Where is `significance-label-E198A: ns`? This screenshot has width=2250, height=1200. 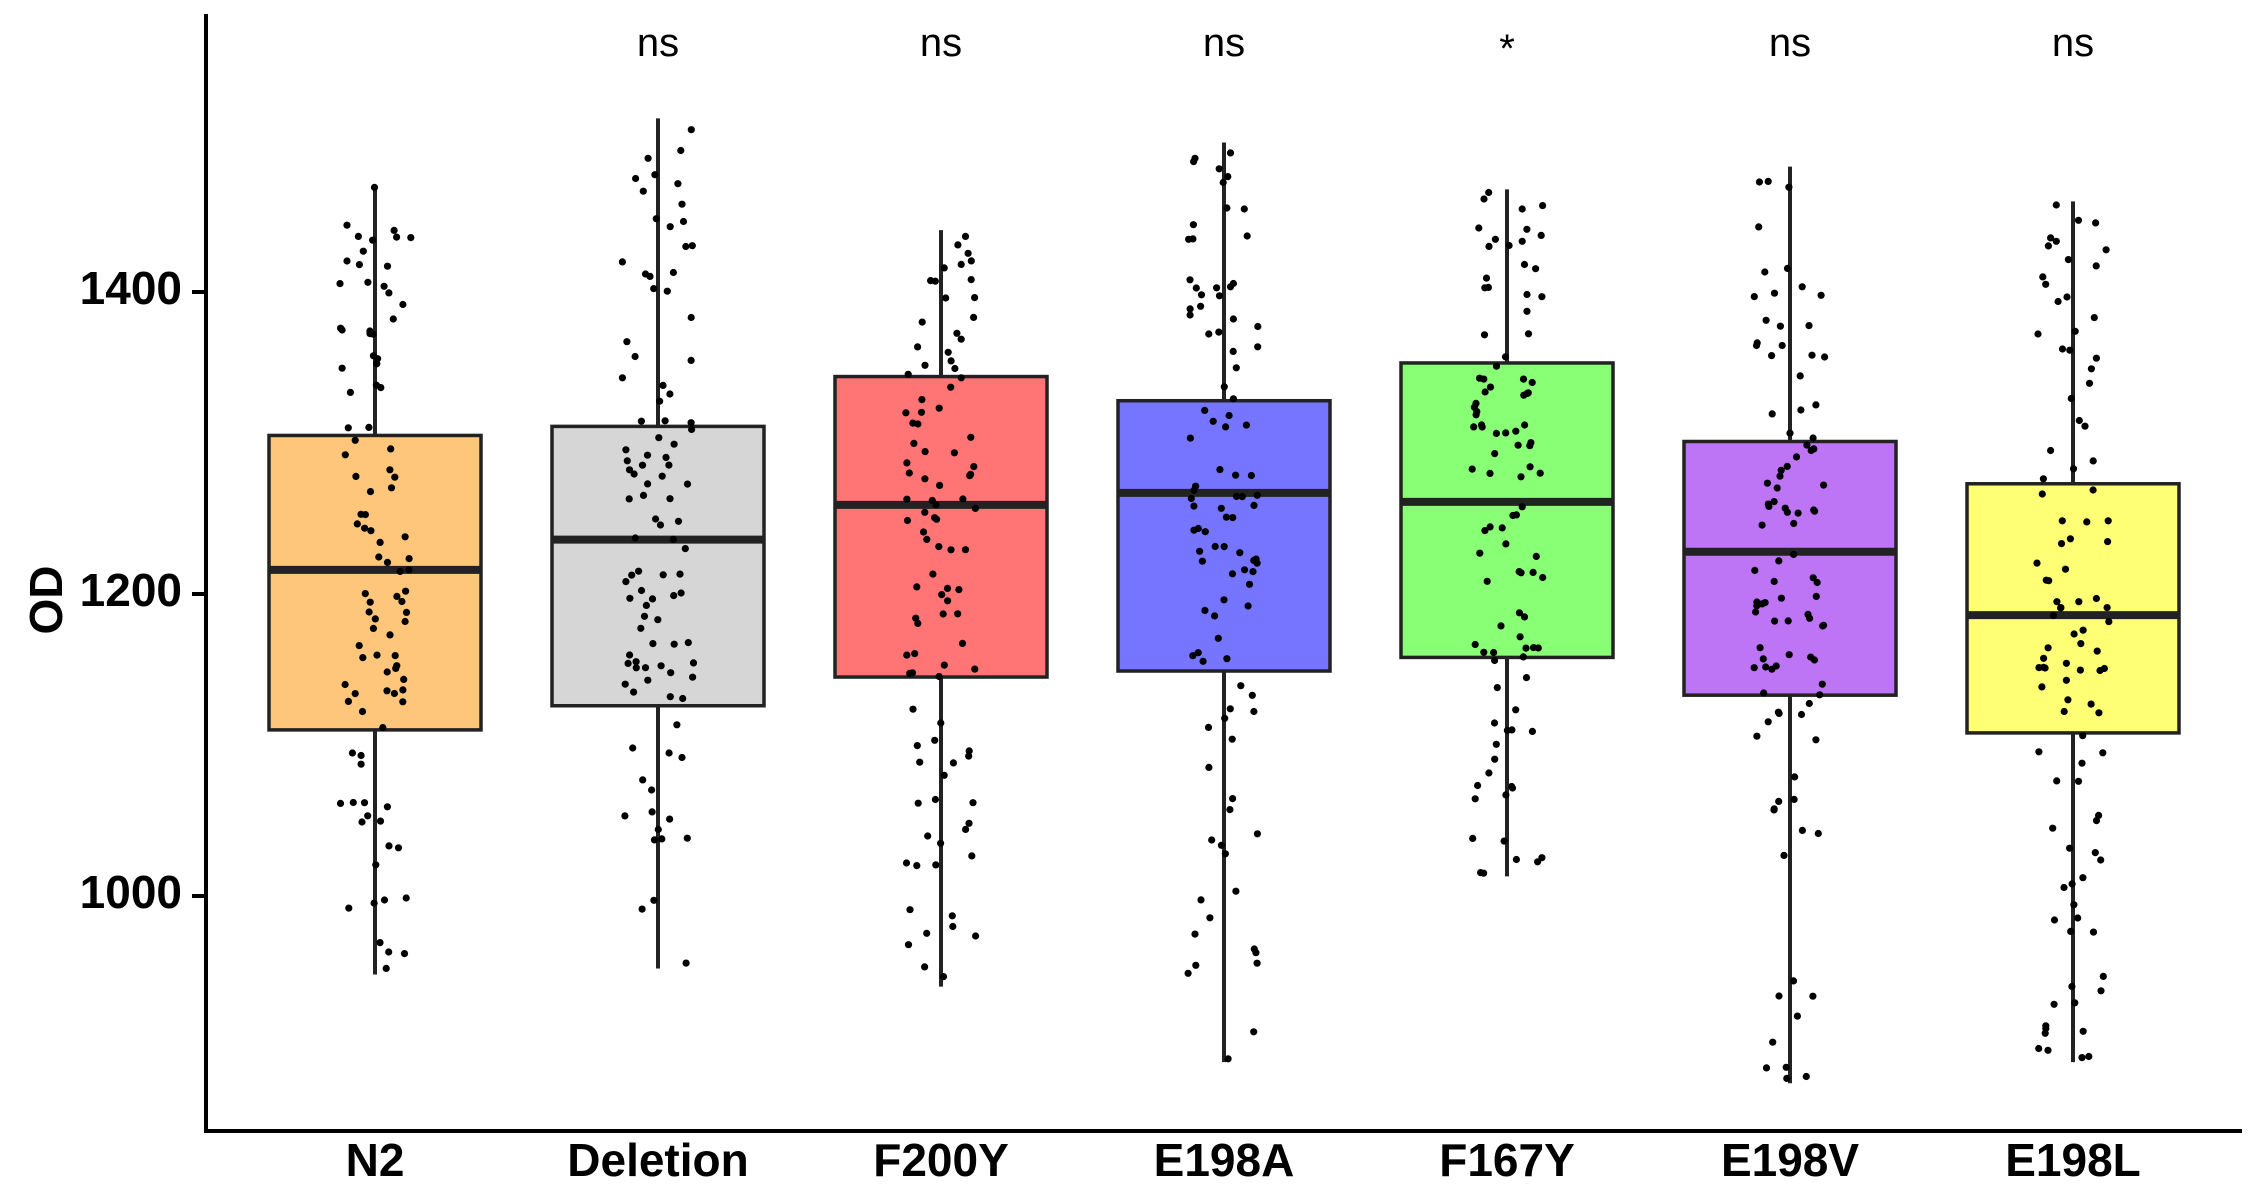
significance-label-E198A: ns is located at coordinates (1224, 43).